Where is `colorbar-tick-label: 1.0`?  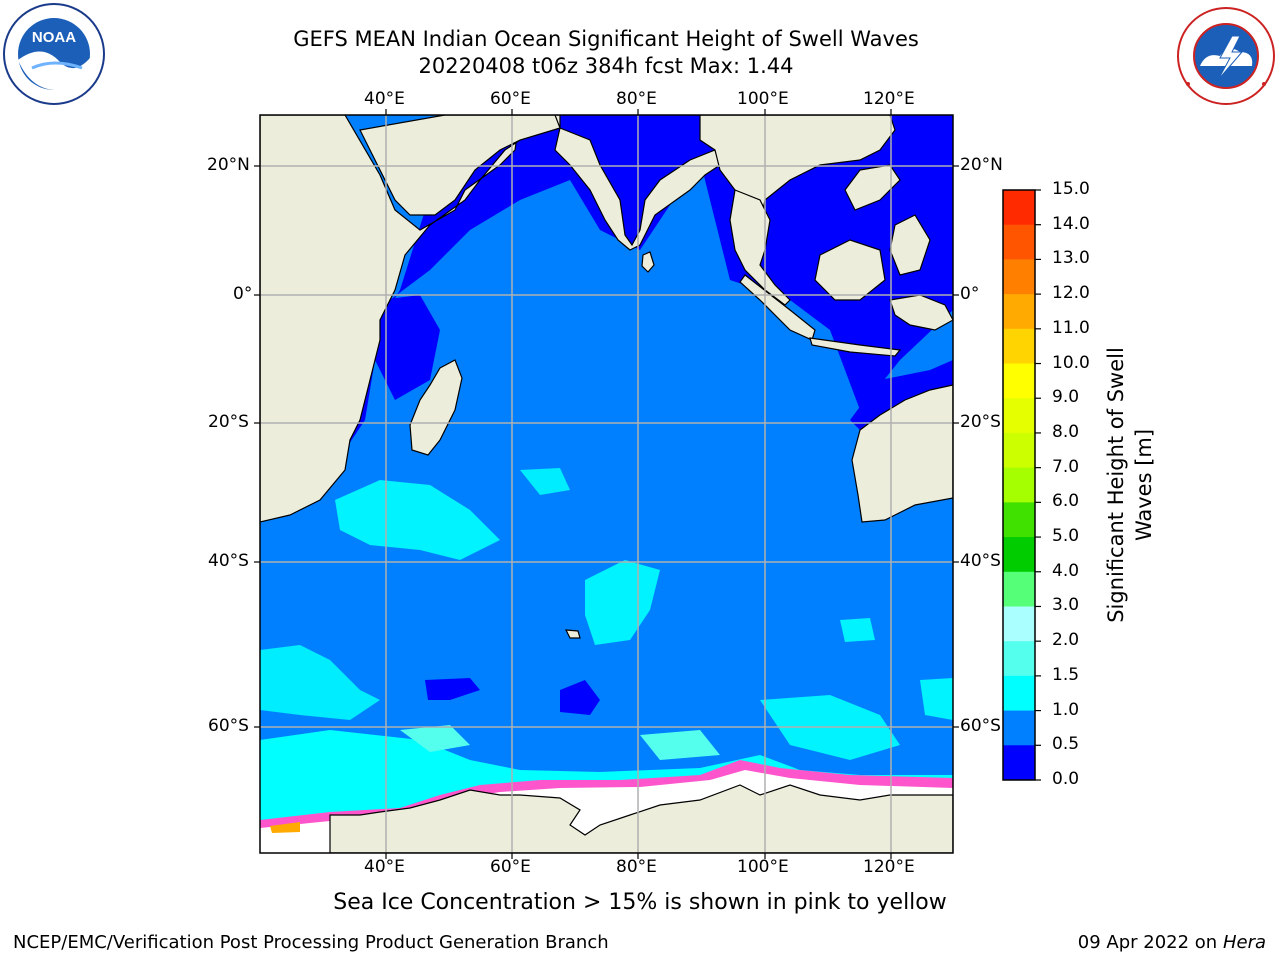 colorbar-tick-label: 1.0 is located at coordinates (1066, 709).